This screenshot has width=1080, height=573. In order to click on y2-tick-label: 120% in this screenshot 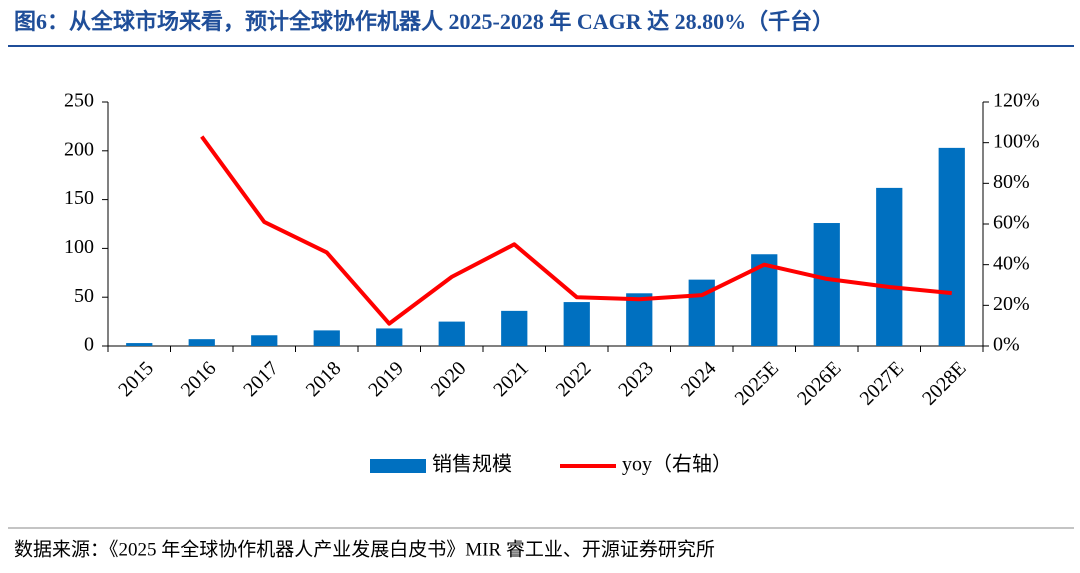, I will do `click(1016, 101)`.